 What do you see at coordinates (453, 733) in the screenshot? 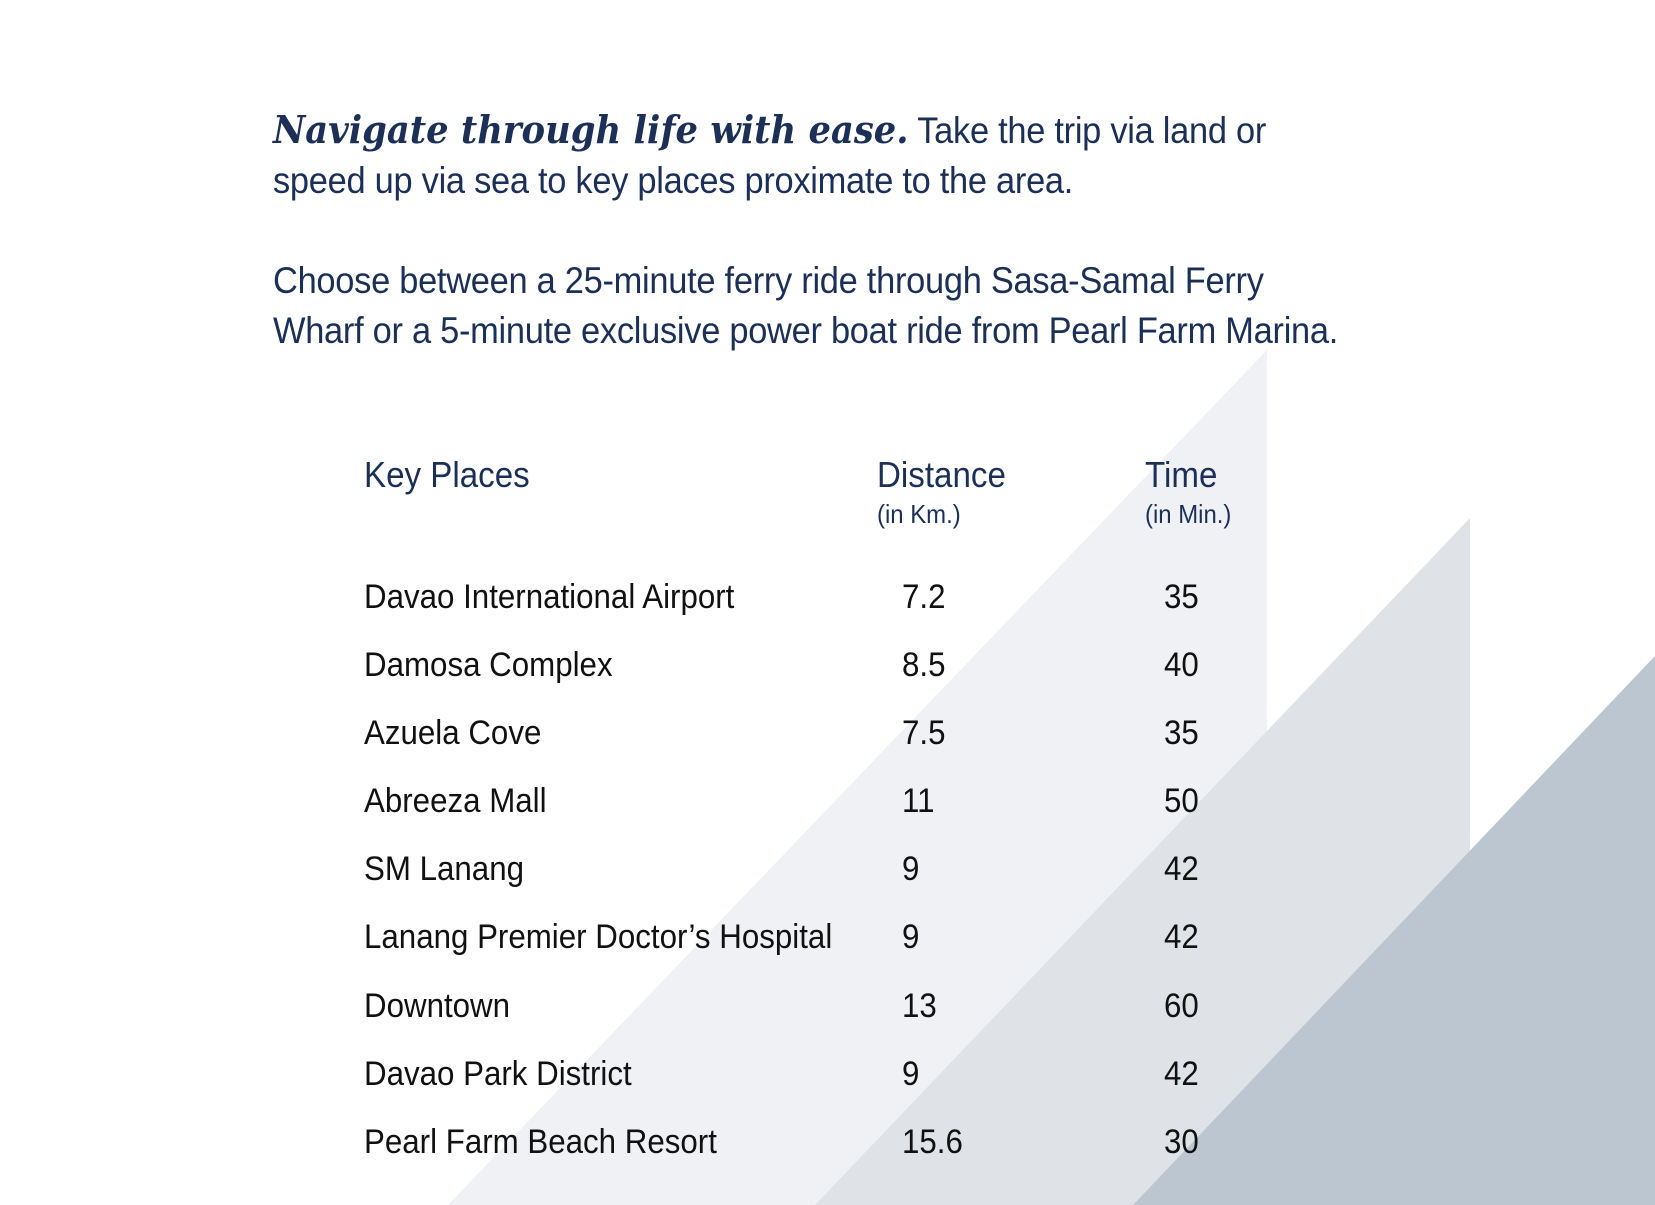
I see `place-name: Azuela Cove` at bounding box center [453, 733].